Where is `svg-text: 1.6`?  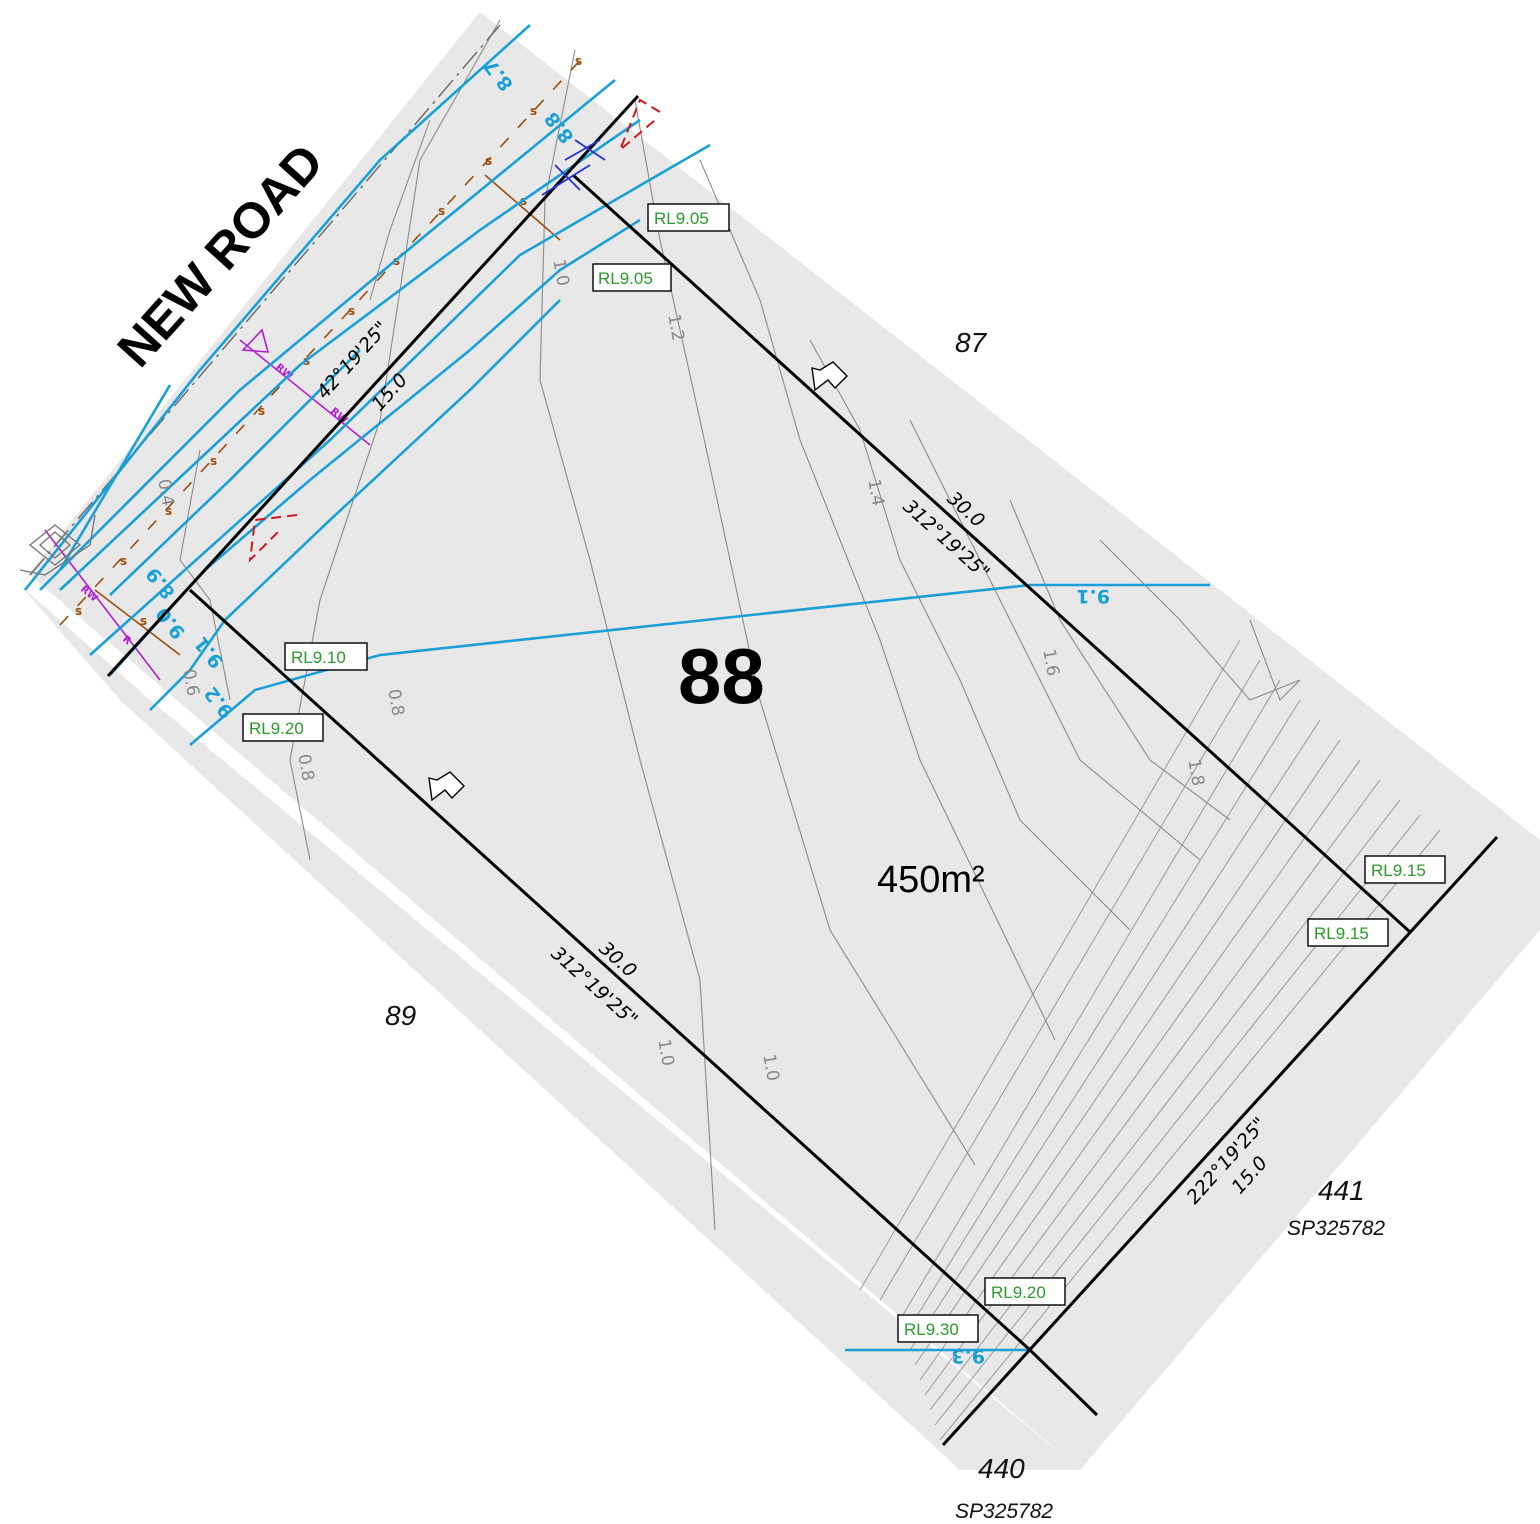
svg-text: 1.6 is located at coordinates (1050, 663).